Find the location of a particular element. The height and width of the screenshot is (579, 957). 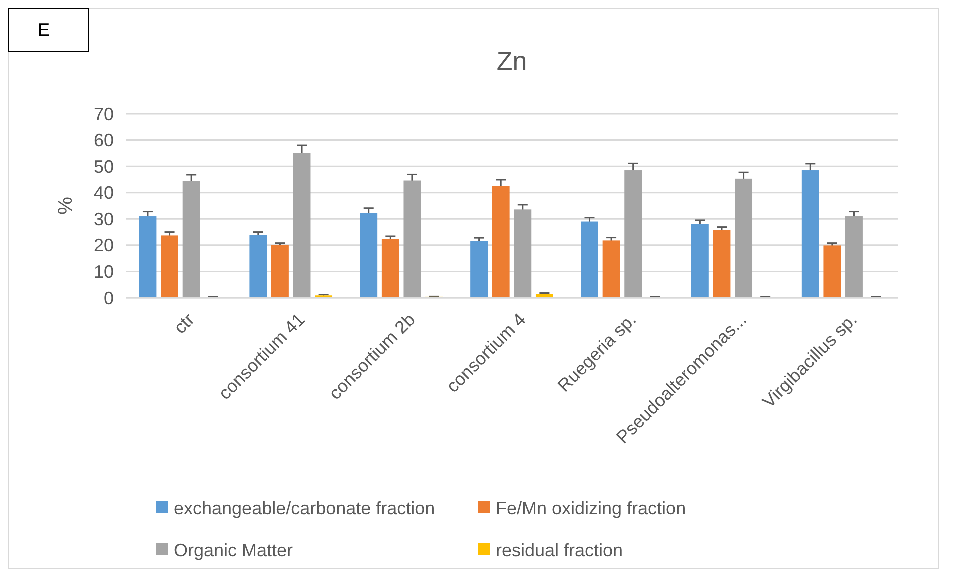

y-tick-label: 60 is located at coordinates (104, 140).